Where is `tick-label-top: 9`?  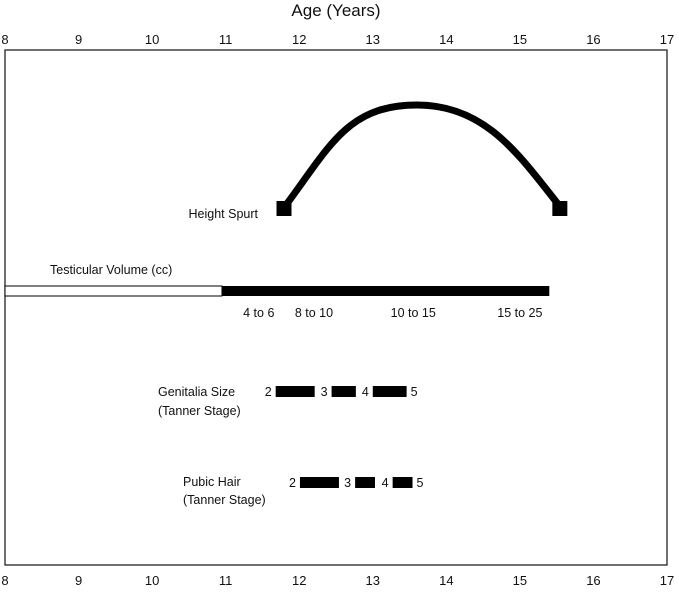
tick-label-top: 9 is located at coordinates (78, 39).